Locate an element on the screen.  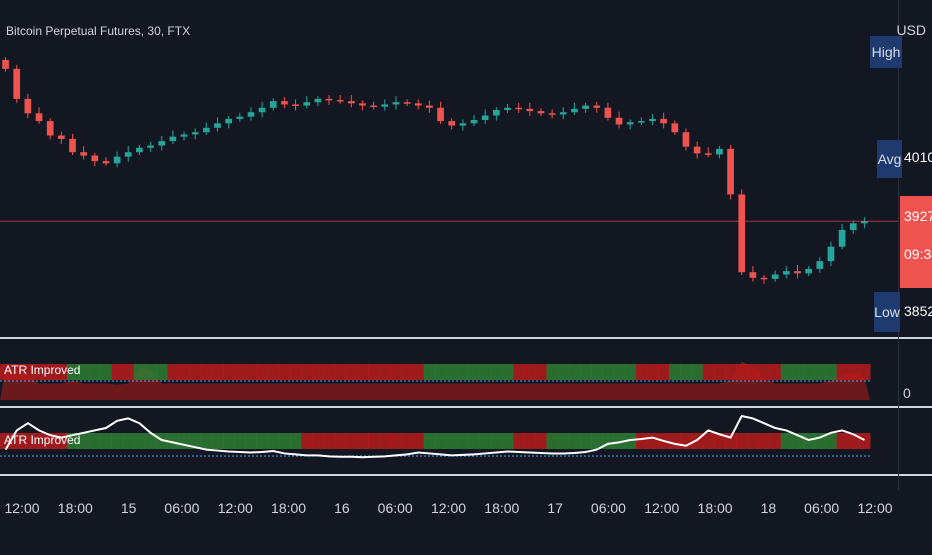
avg-price-value: 40105 is located at coordinates (918, 157).